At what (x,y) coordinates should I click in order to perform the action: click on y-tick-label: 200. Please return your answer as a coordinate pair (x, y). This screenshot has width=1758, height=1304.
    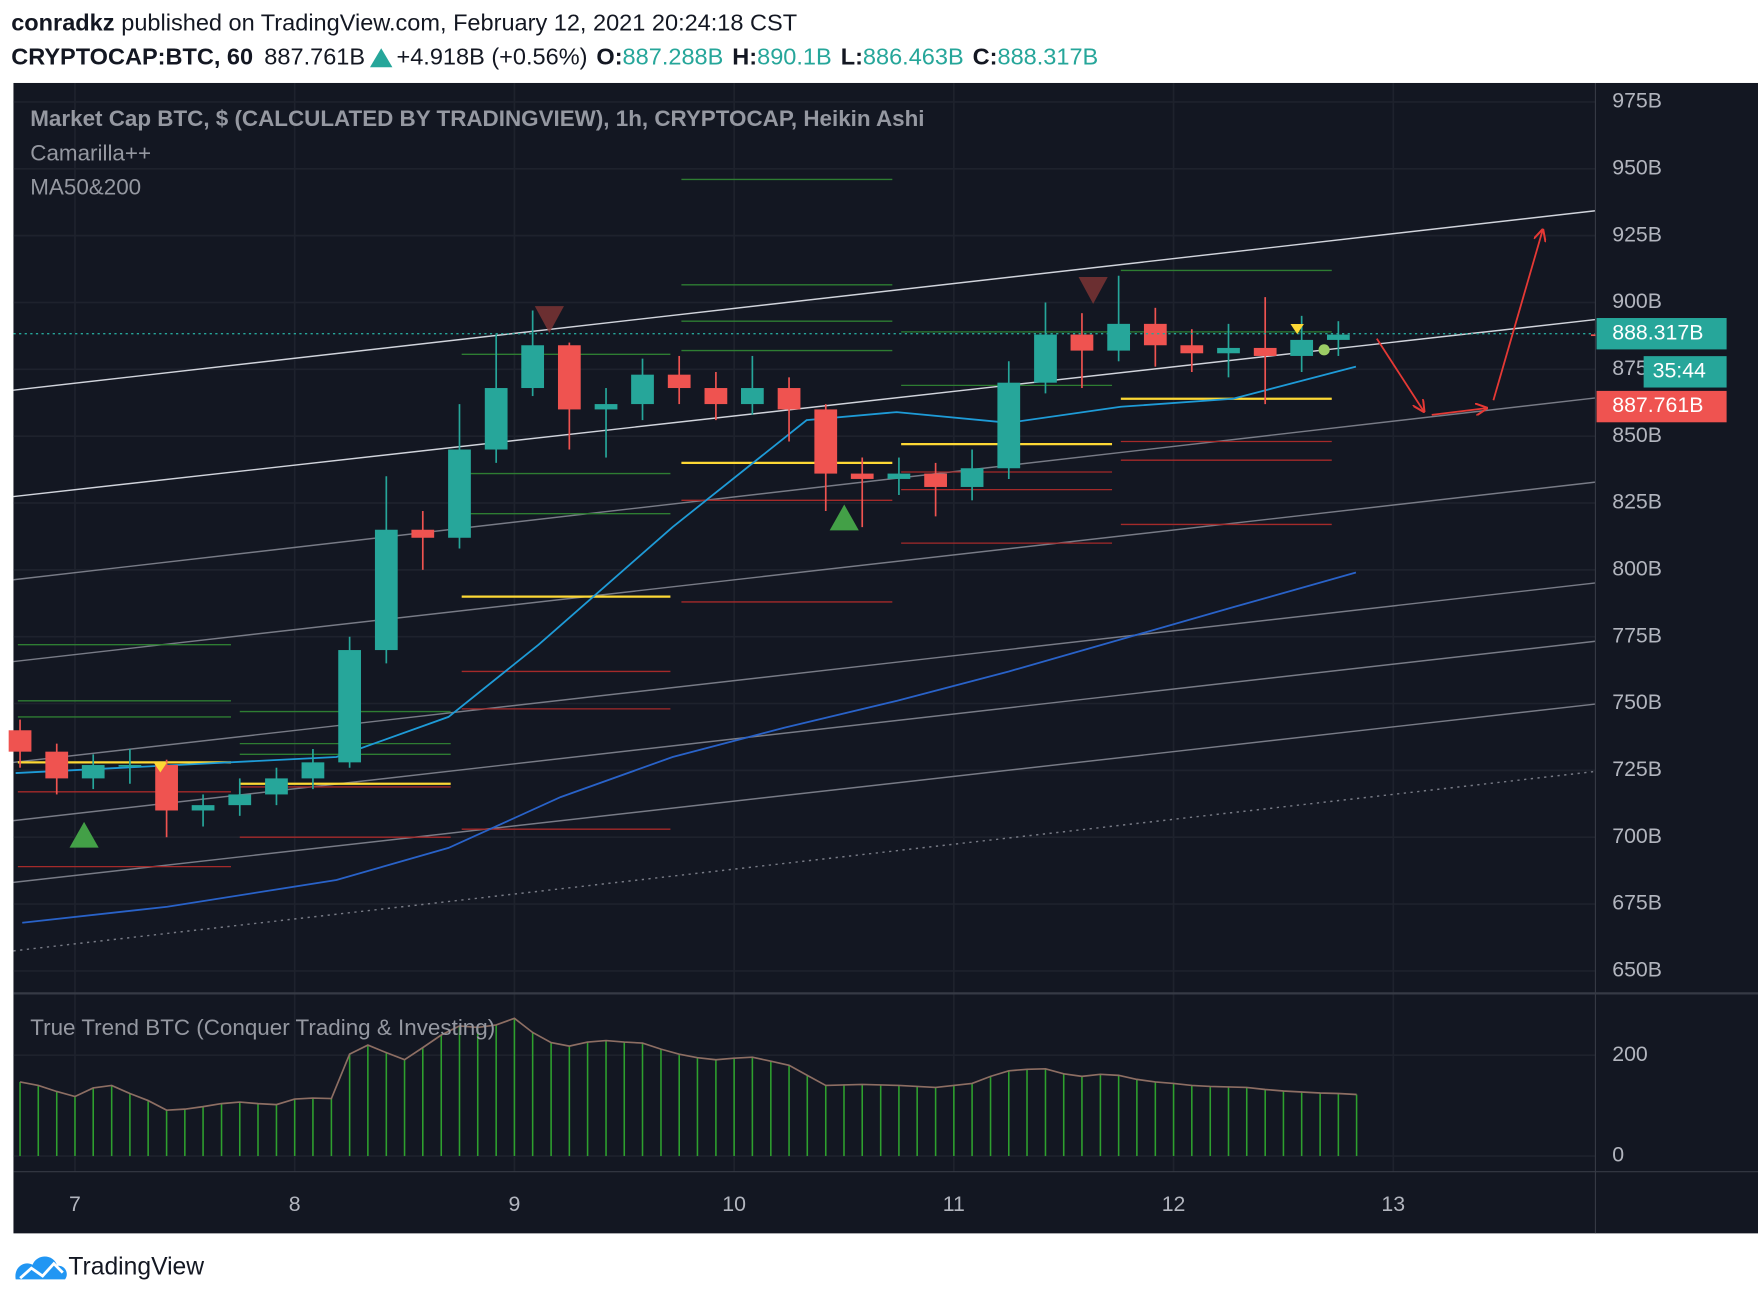
    Looking at the image, I should click on (1630, 1054).